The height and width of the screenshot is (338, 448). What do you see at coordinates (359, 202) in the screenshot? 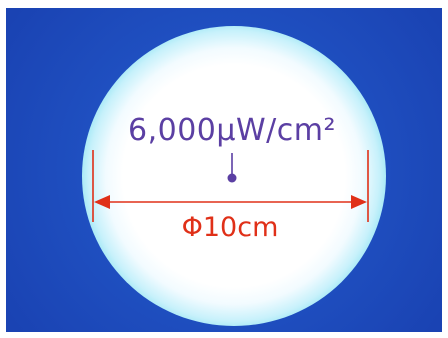
I see `right-arrowhead` at bounding box center [359, 202].